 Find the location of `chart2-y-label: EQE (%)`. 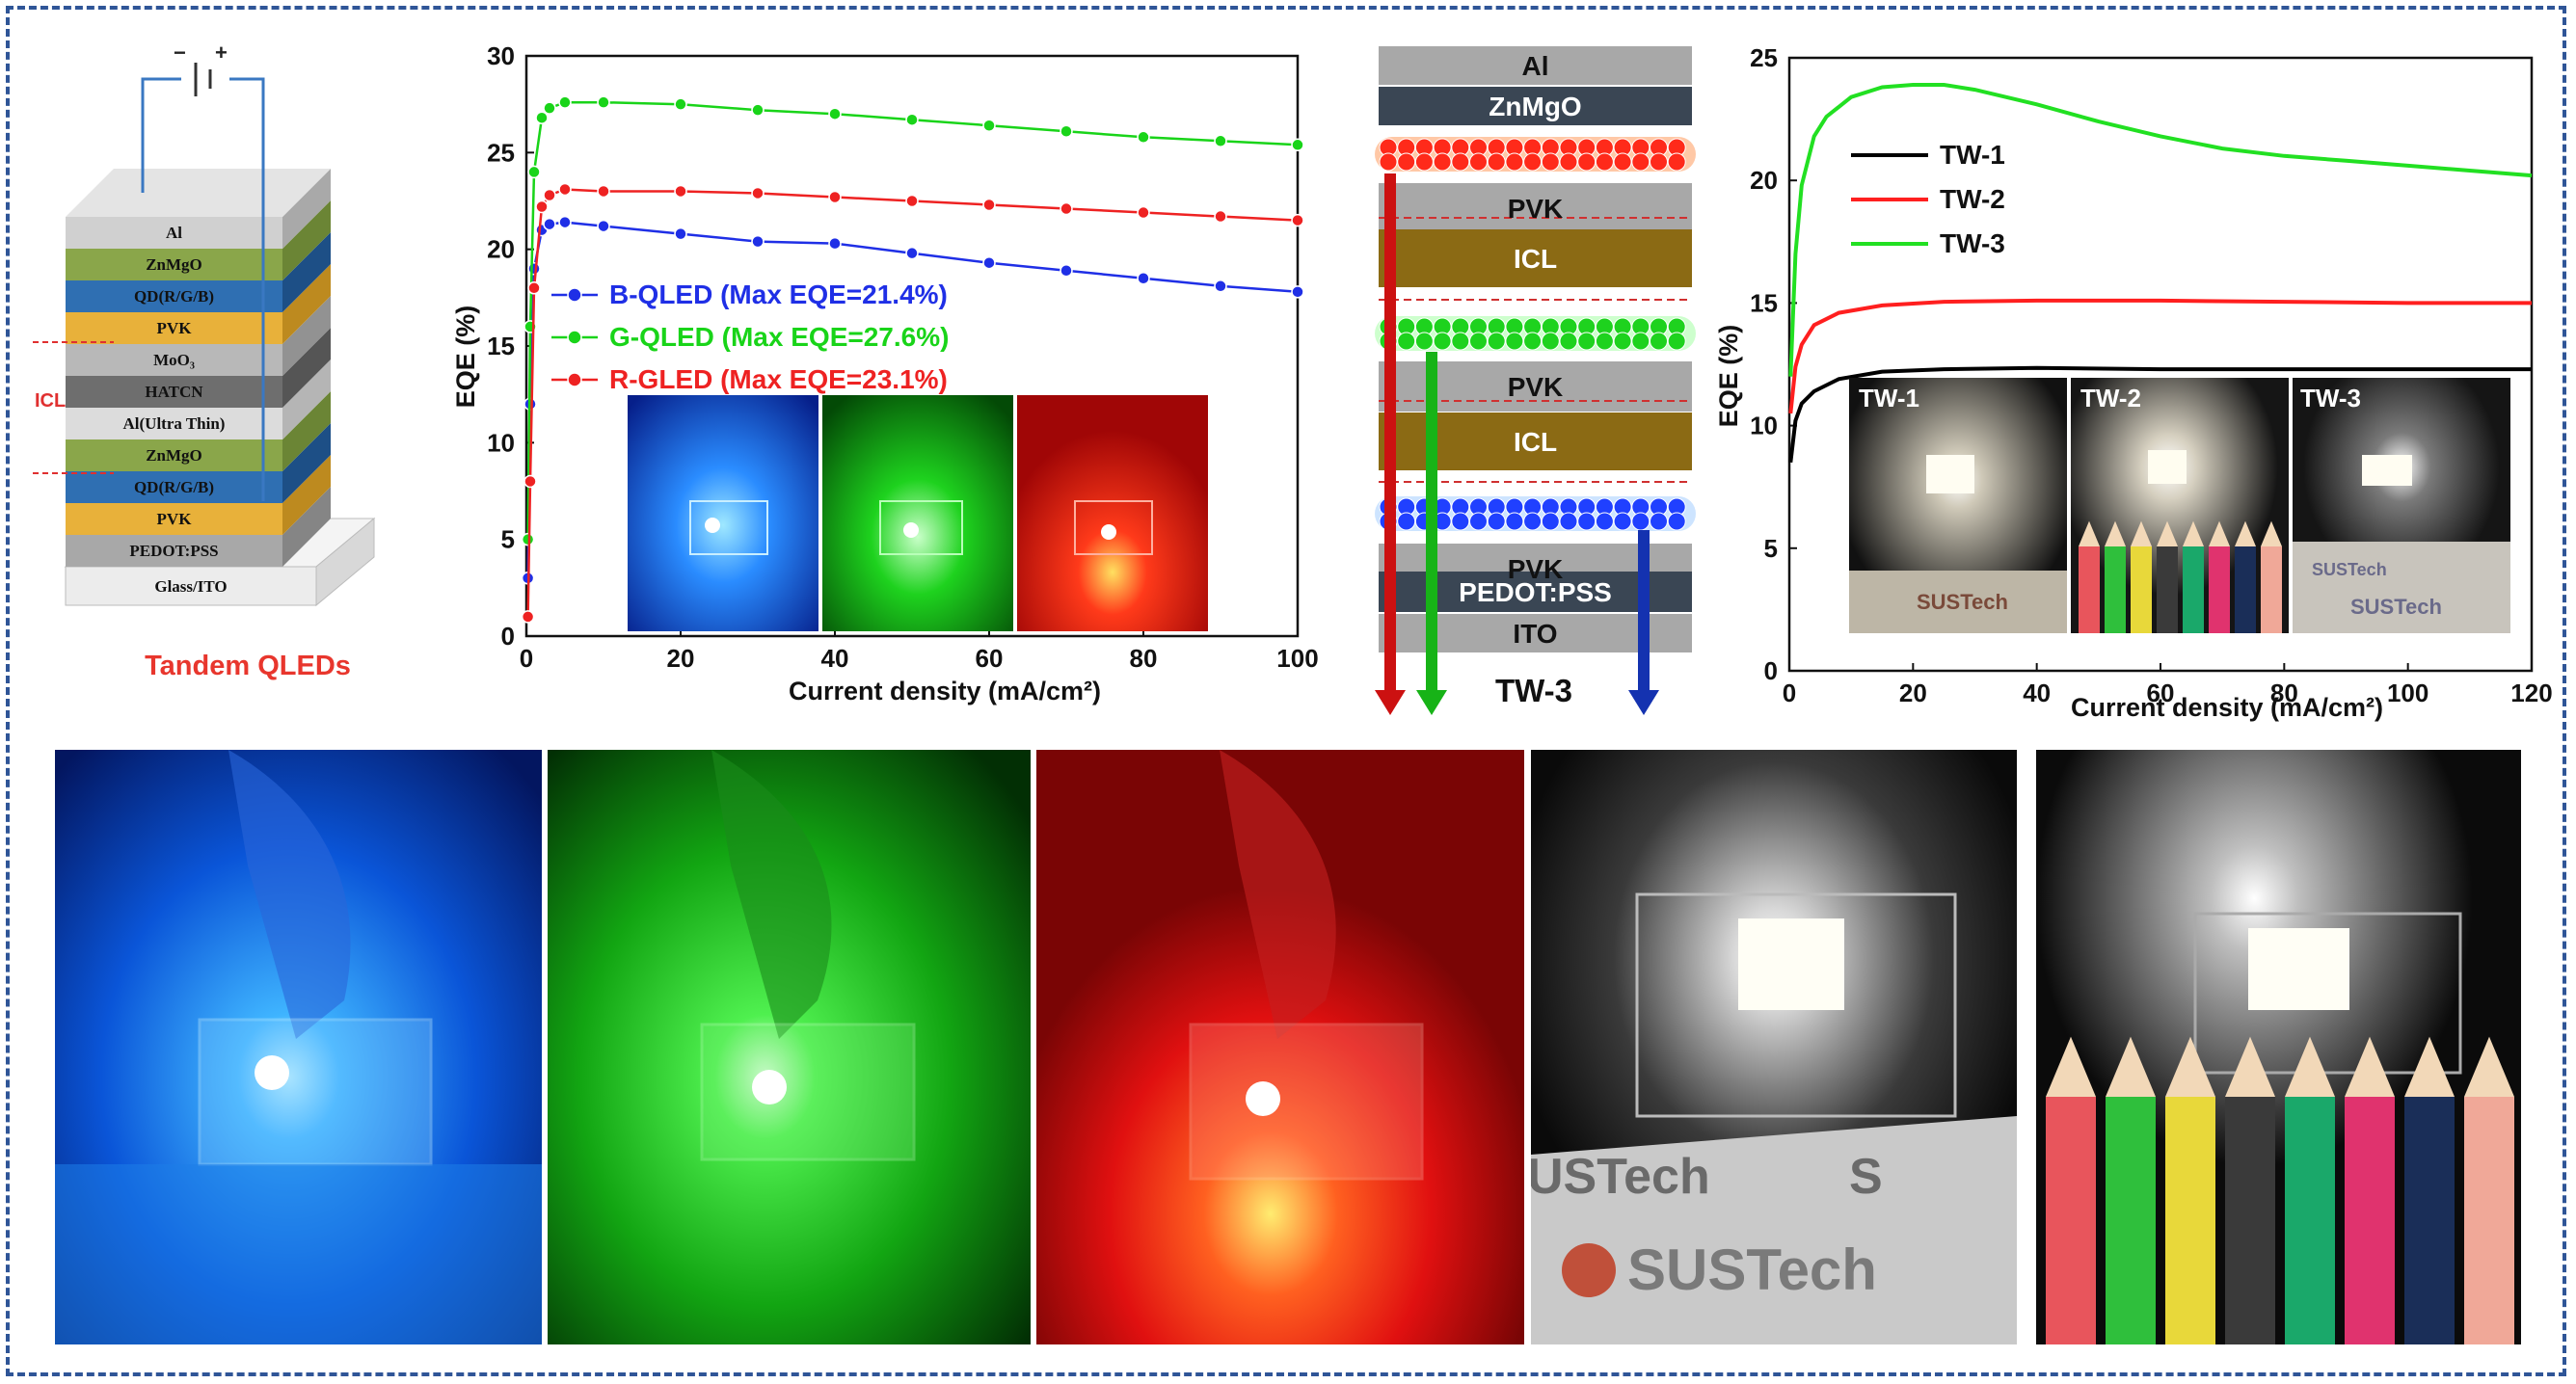

chart2-y-label: EQE (%) is located at coordinates (1729, 376).